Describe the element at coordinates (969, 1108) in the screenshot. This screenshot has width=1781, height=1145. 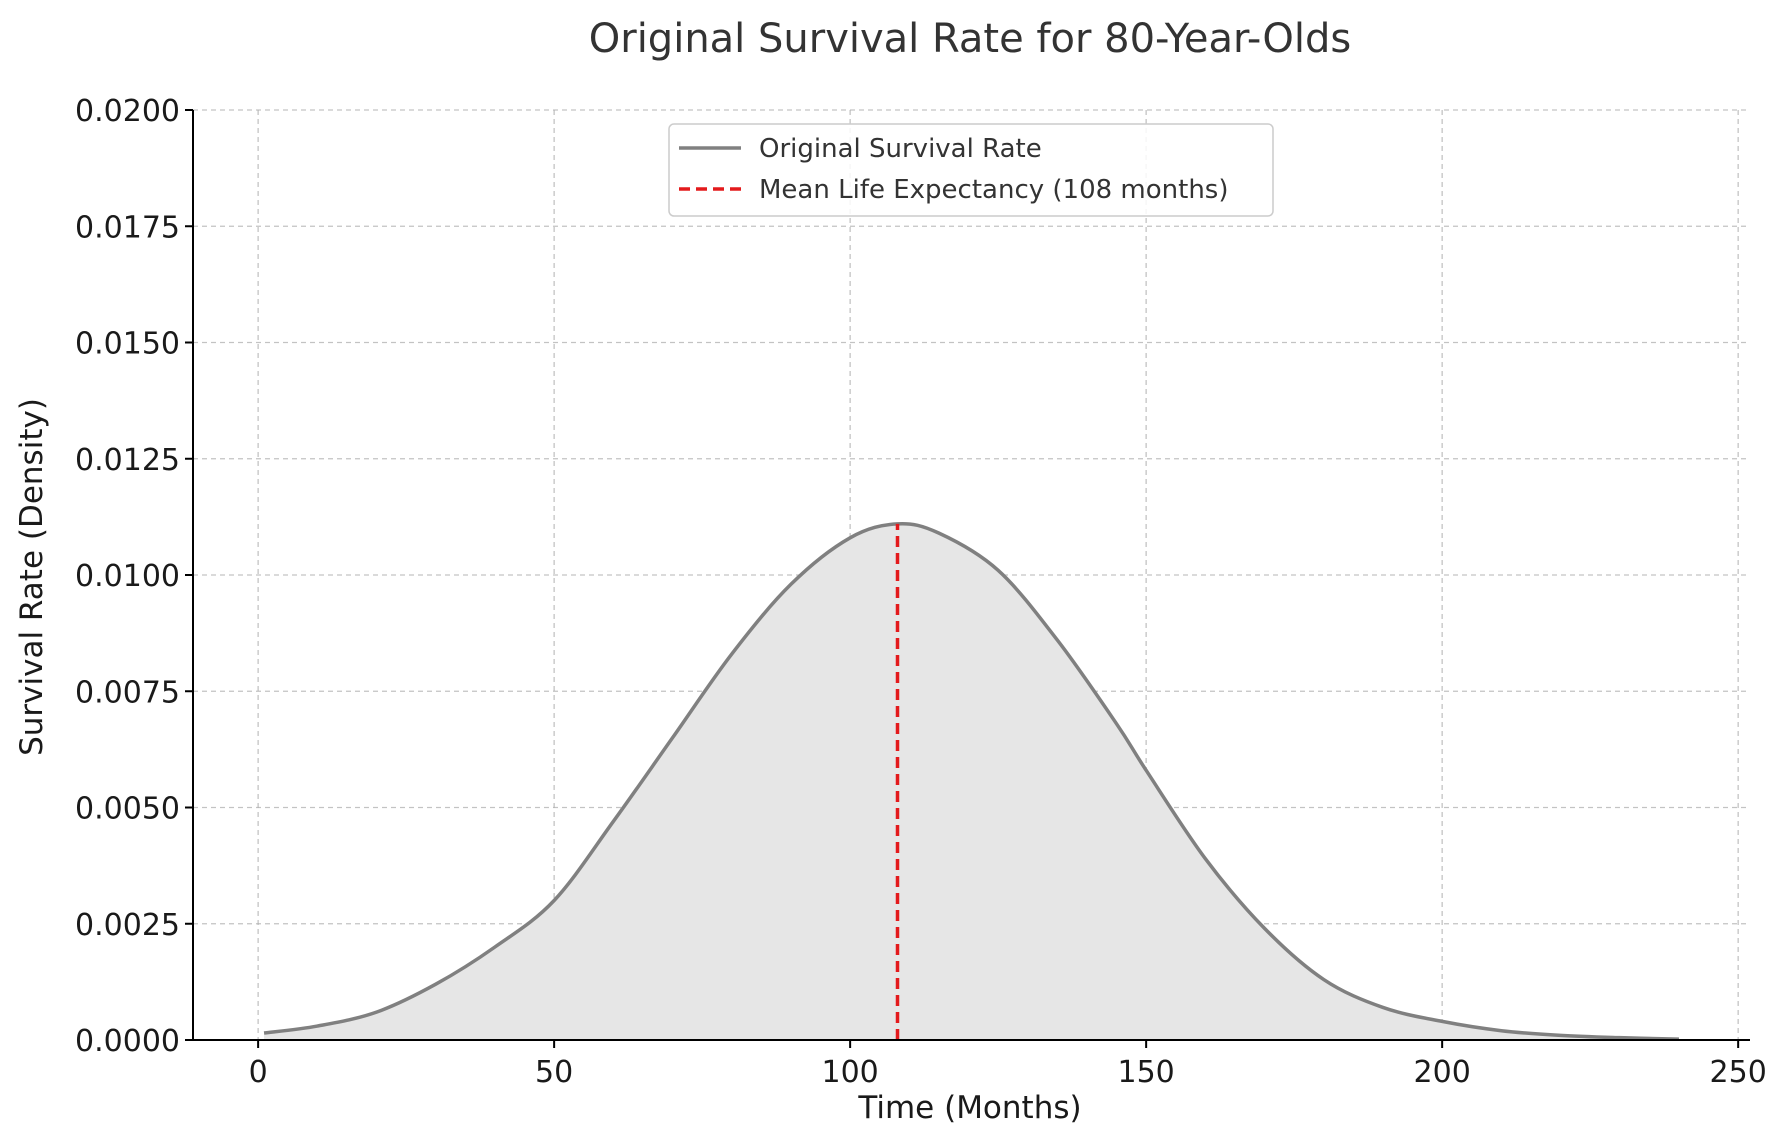
I see `x-axis-label: Time (Months)` at that location.